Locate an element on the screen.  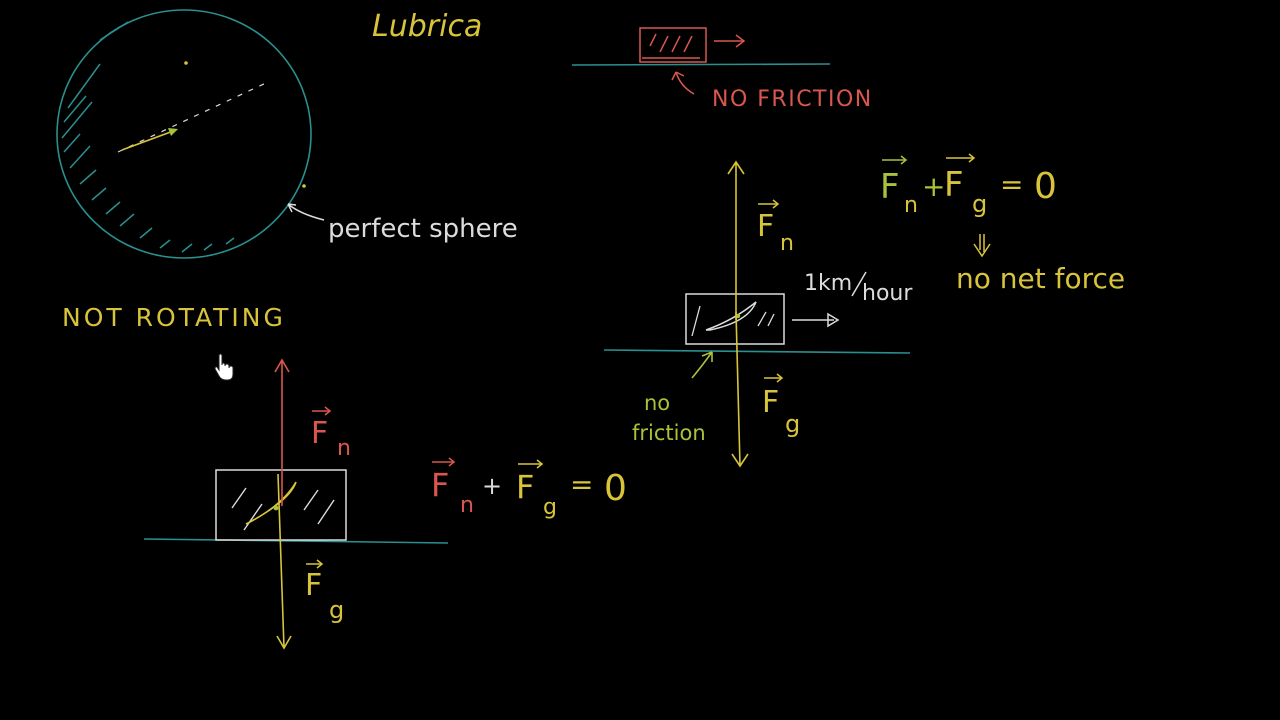
left-eq-fn-subscript: n is located at coordinates (467, 505).